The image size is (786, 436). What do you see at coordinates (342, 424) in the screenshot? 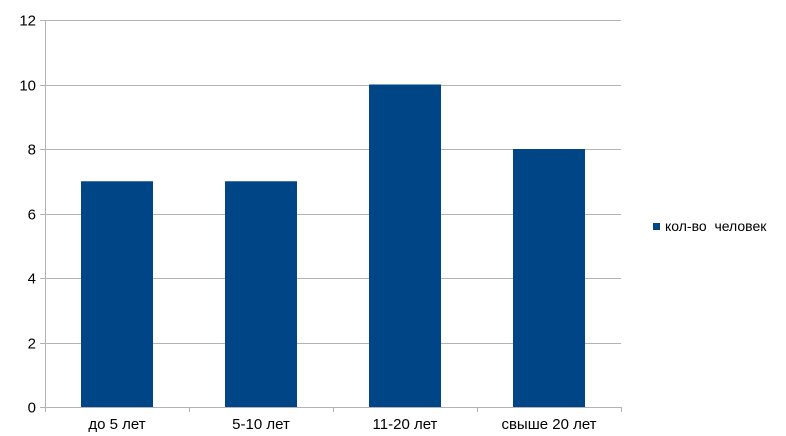
I see `x-tick-labels: до 5 лет 5-10 лет 11-20 лет свыше 20 лет` at bounding box center [342, 424].